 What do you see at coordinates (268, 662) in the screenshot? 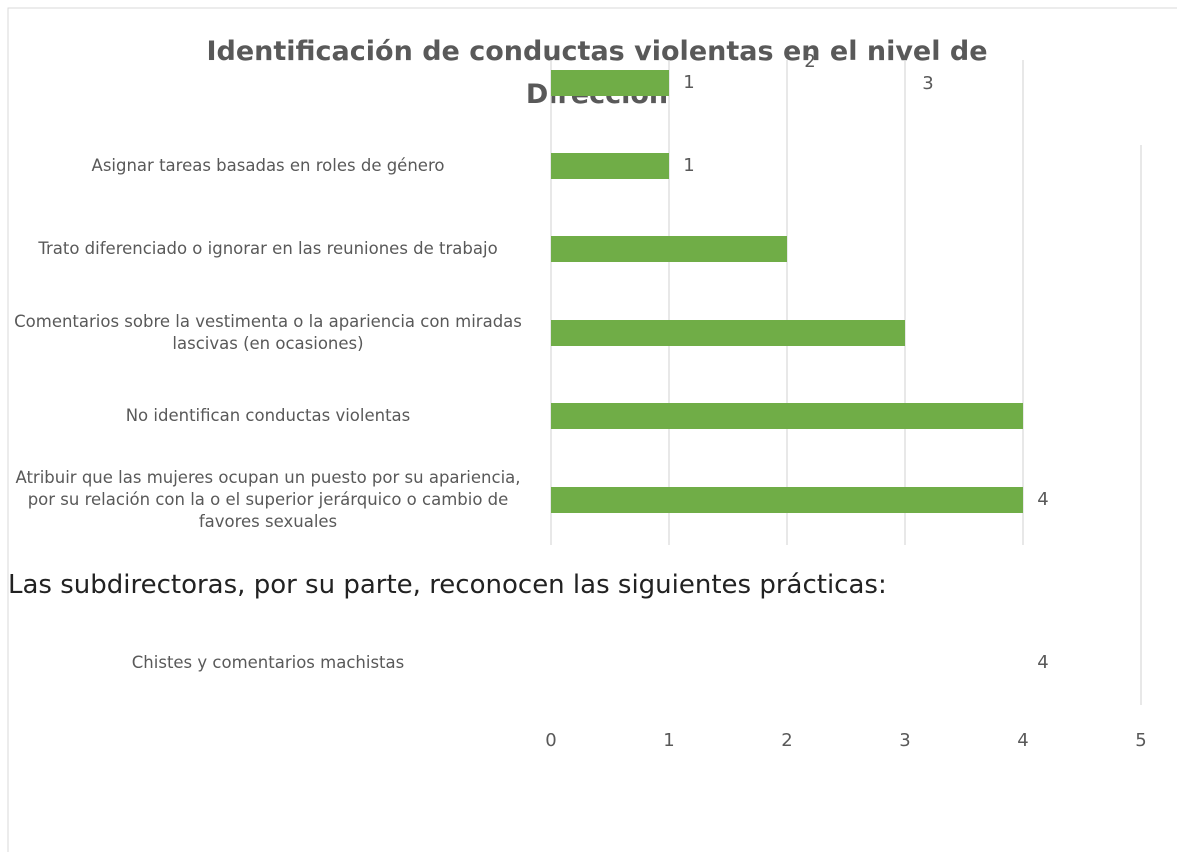
I see `y-tick-label: Chistes y comentarios machistas` at bounding box center [268, 662].